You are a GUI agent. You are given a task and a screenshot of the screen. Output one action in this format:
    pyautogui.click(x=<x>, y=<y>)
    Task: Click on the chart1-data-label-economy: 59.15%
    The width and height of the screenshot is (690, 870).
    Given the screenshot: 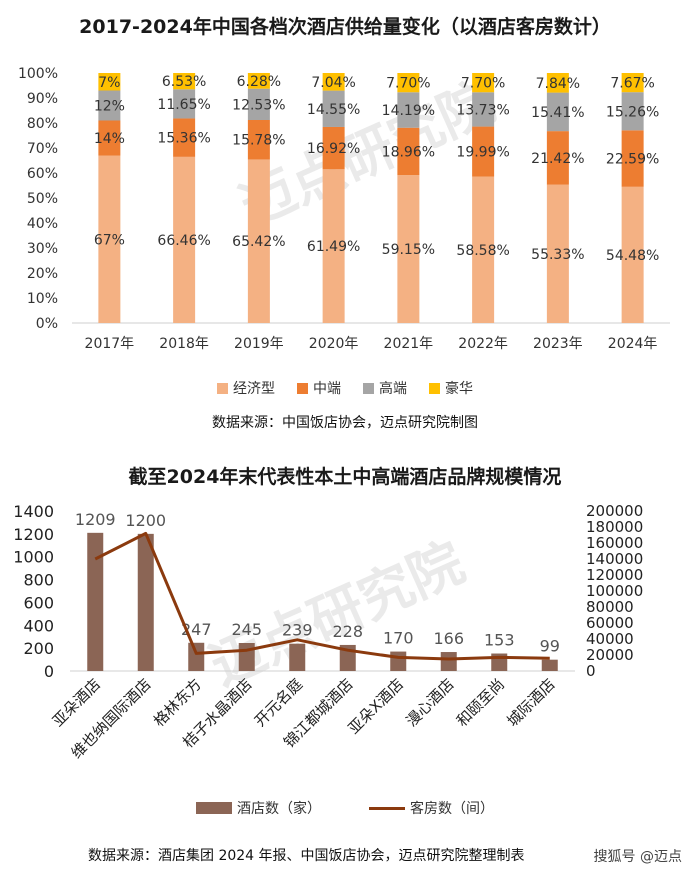 What is the action you would take?
    pyautogui.click(x=408, y=250)
    